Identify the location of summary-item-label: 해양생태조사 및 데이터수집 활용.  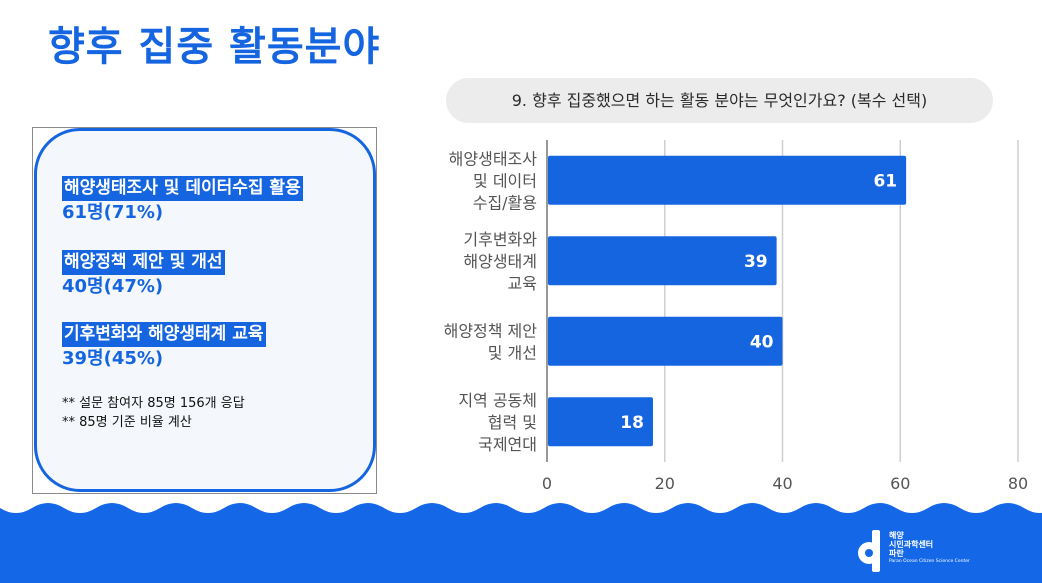
(182, 188).